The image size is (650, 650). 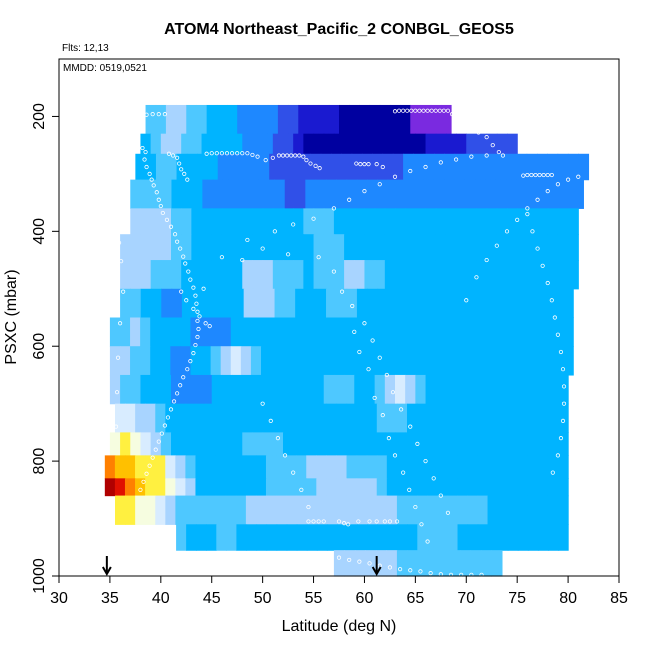 What do you see at coordinates (106, 566) in the screenshot?
I see `arrow-marker` at bounding box center [106, 566].